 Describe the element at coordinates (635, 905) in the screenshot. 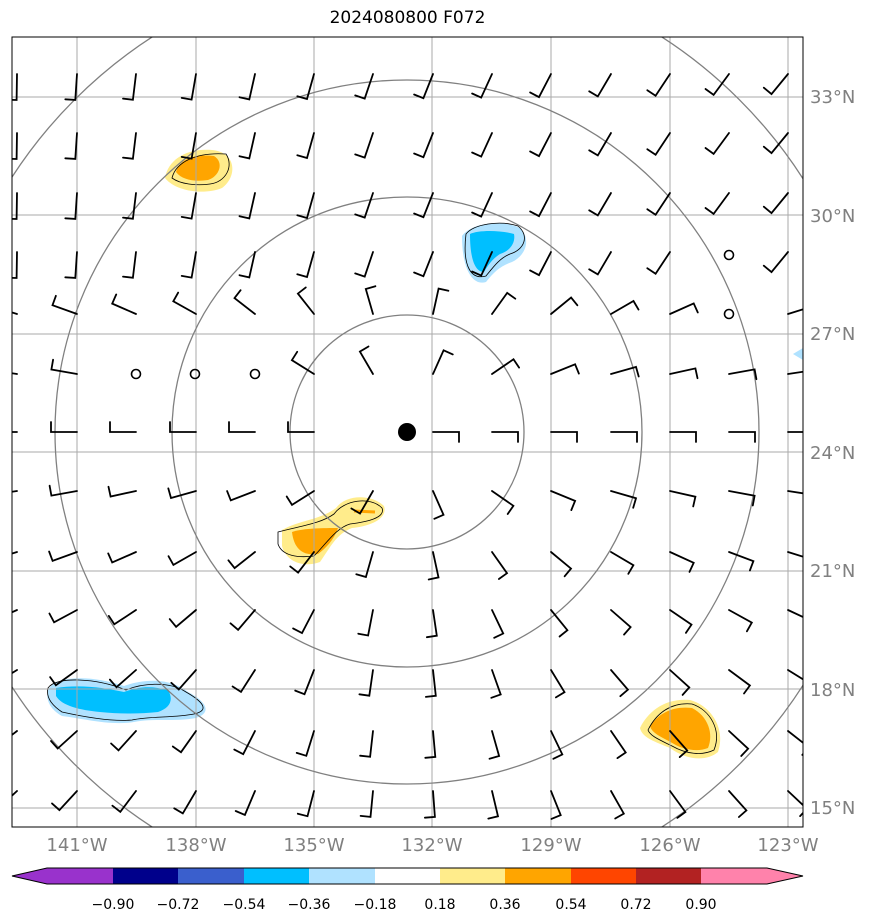

I see `colorbar-tick-label: 0.72` at that location.